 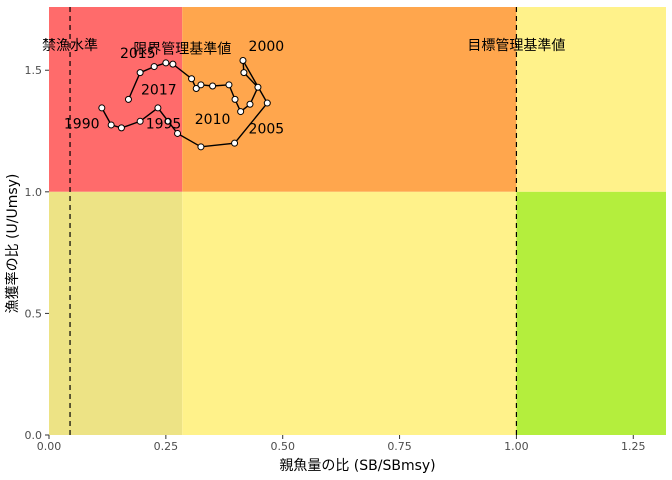 I want to click on data-point-2008, so click(x=201, y=85).